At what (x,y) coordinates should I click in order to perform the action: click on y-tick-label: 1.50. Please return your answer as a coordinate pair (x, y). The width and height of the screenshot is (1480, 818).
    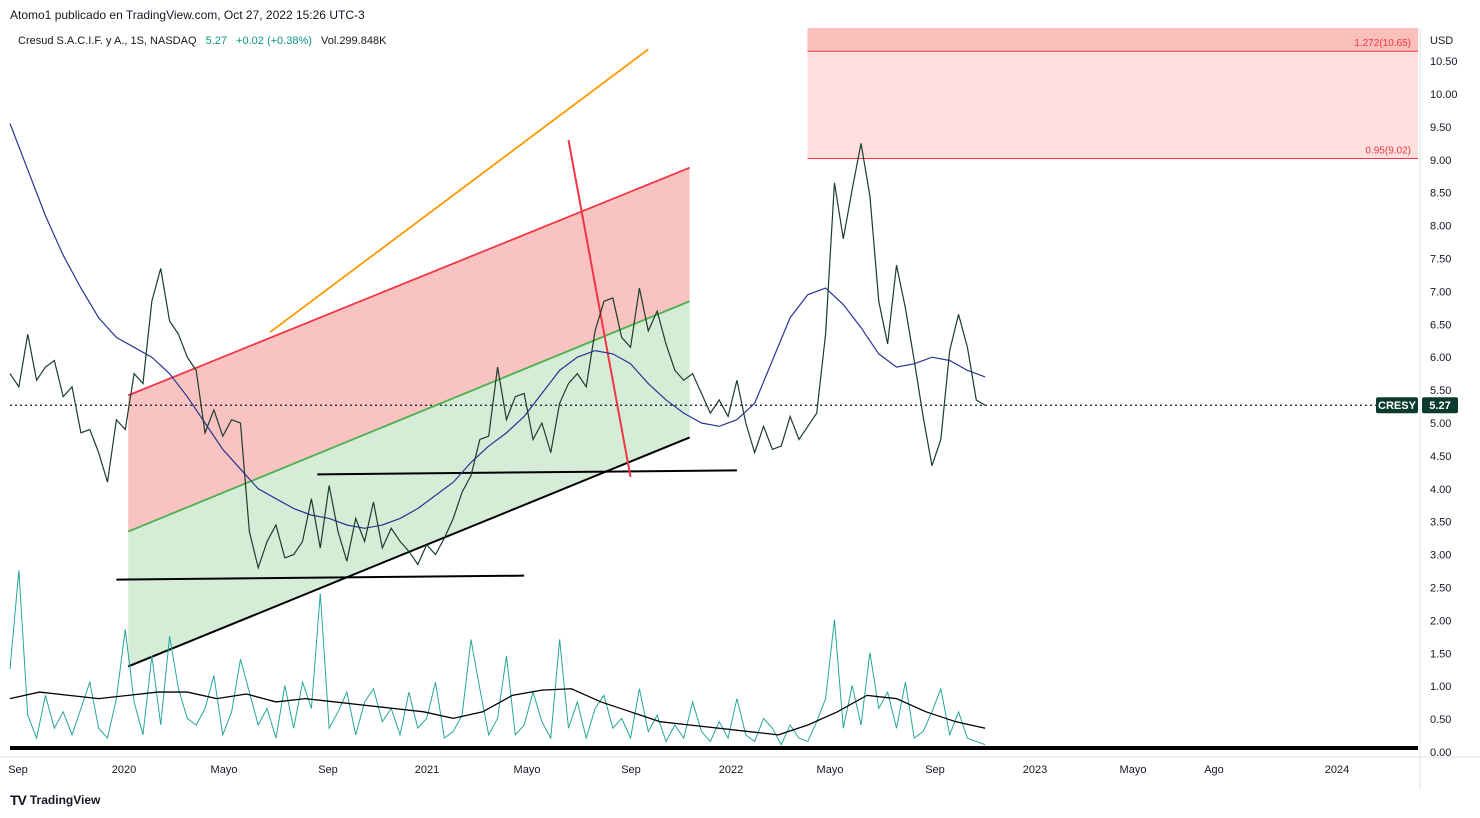
    Looking at the image, I should click on (1440, 654).